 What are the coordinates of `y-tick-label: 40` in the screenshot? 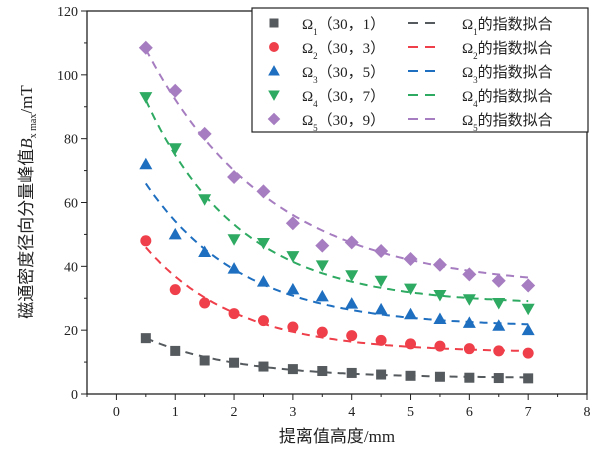 It's located at (71, 267).